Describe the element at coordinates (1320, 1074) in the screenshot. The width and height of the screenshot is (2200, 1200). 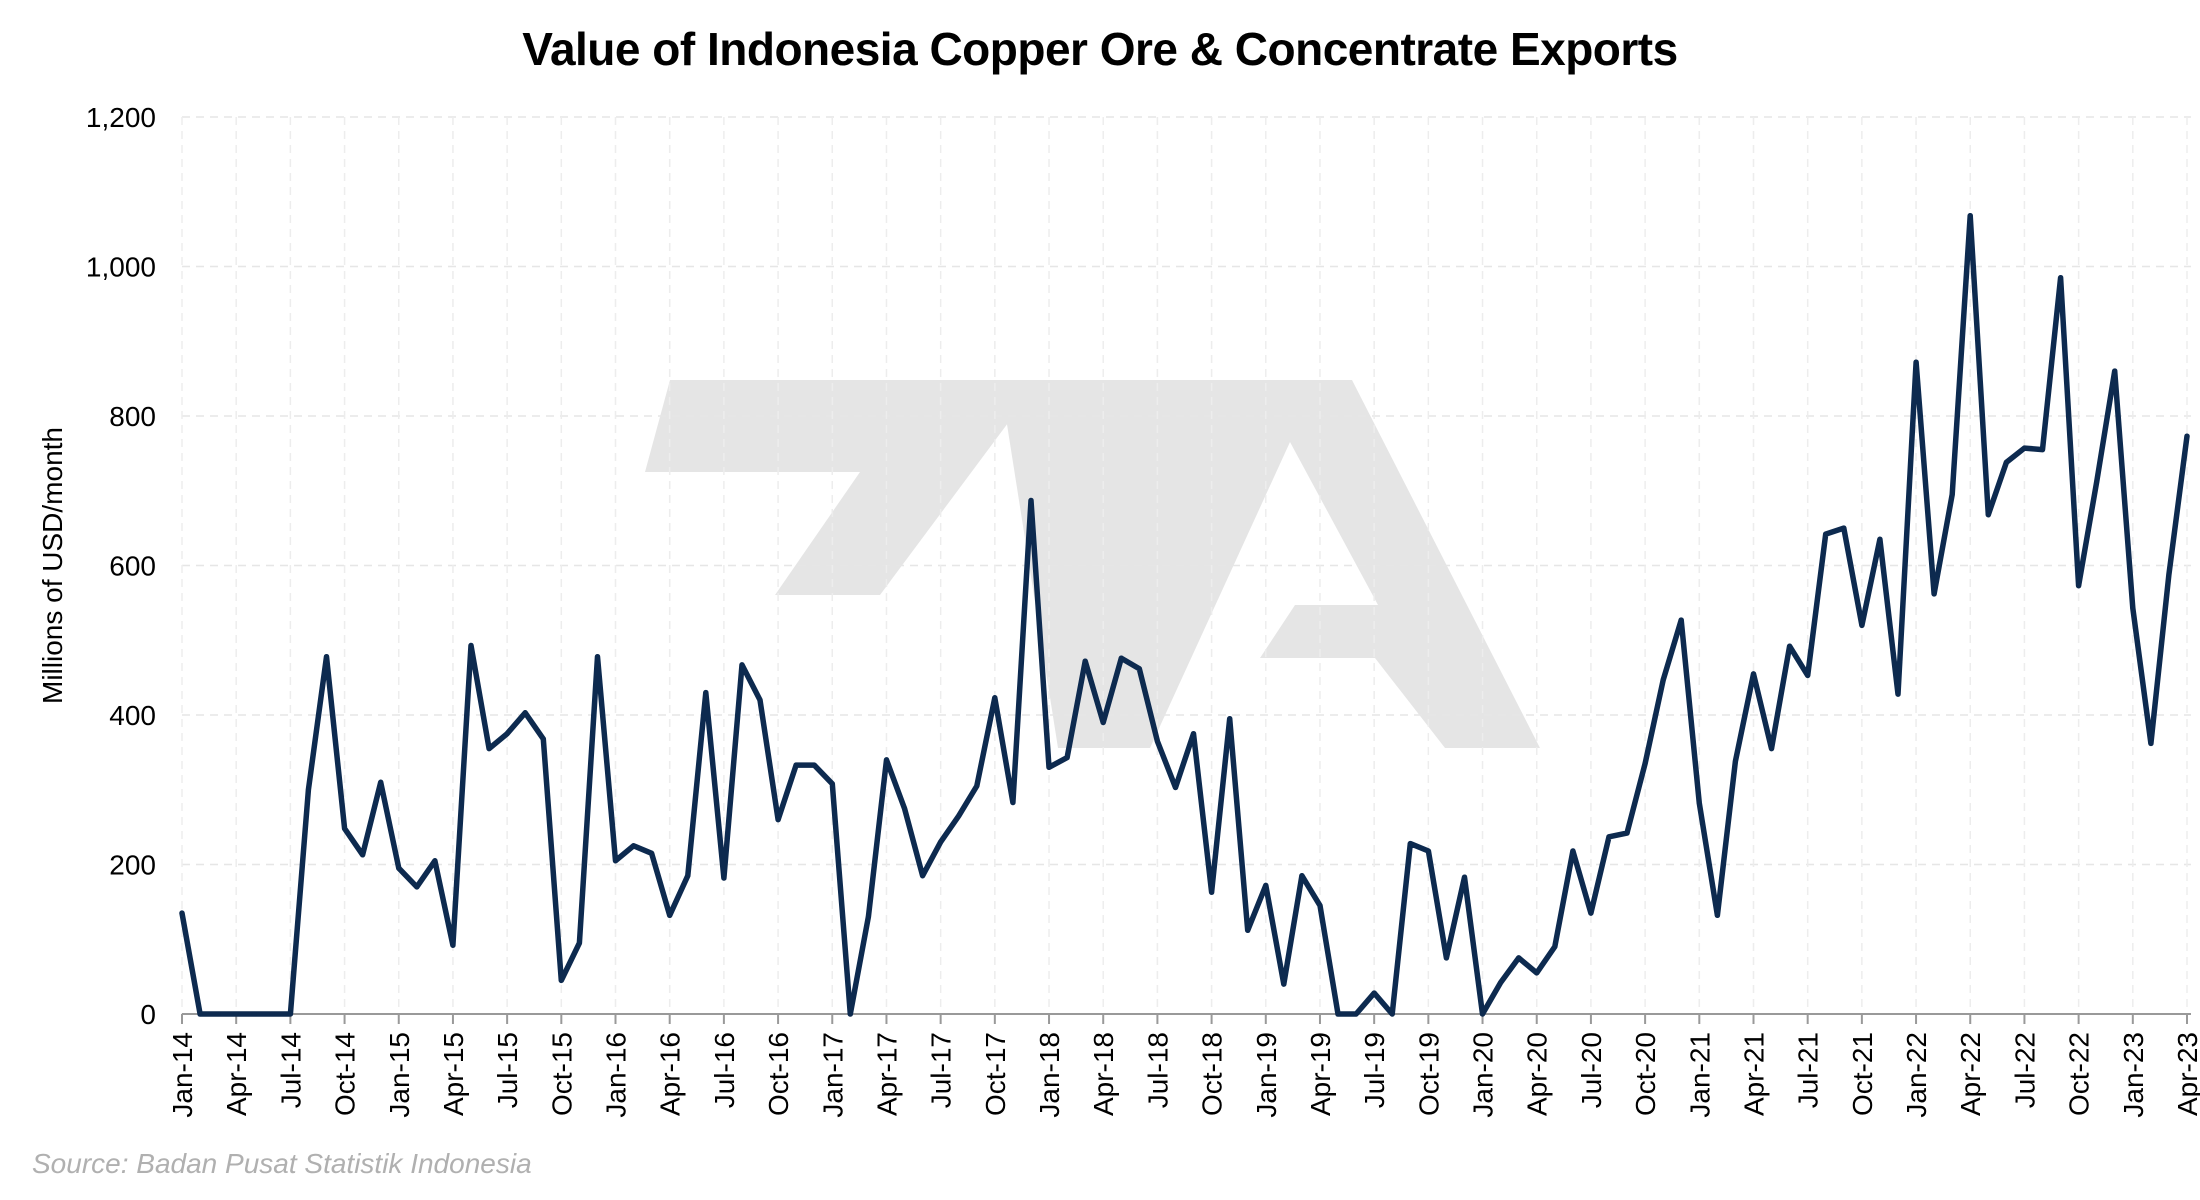
I see `x-tick-label: Apr-19` at that location.